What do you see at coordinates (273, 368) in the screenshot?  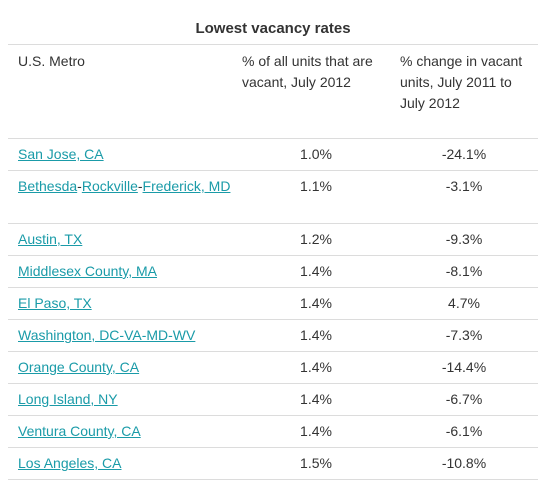 I see `table-row: Orange County, CA 1.4% -14.4%` at bounding box center [273, 368].